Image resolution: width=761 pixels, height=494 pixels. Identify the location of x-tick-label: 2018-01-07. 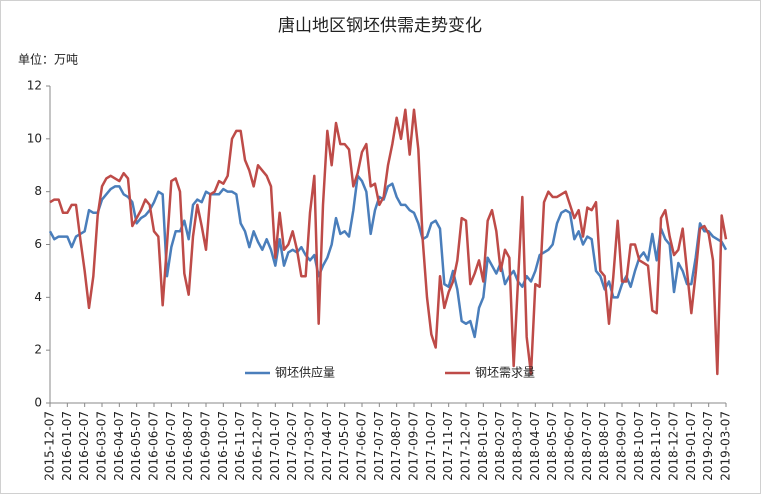
(483, 446).